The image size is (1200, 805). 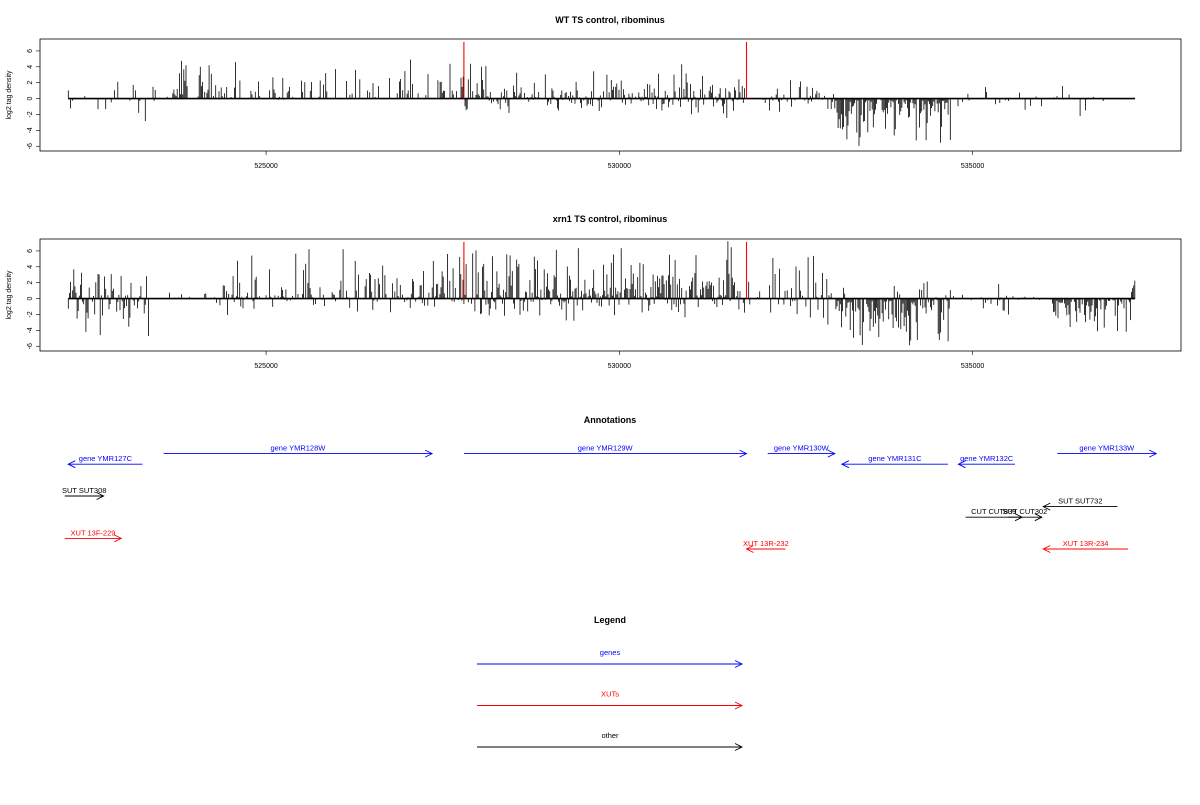 I want to click on feature-label: gene YMR131C, so click(x=895, y=458).